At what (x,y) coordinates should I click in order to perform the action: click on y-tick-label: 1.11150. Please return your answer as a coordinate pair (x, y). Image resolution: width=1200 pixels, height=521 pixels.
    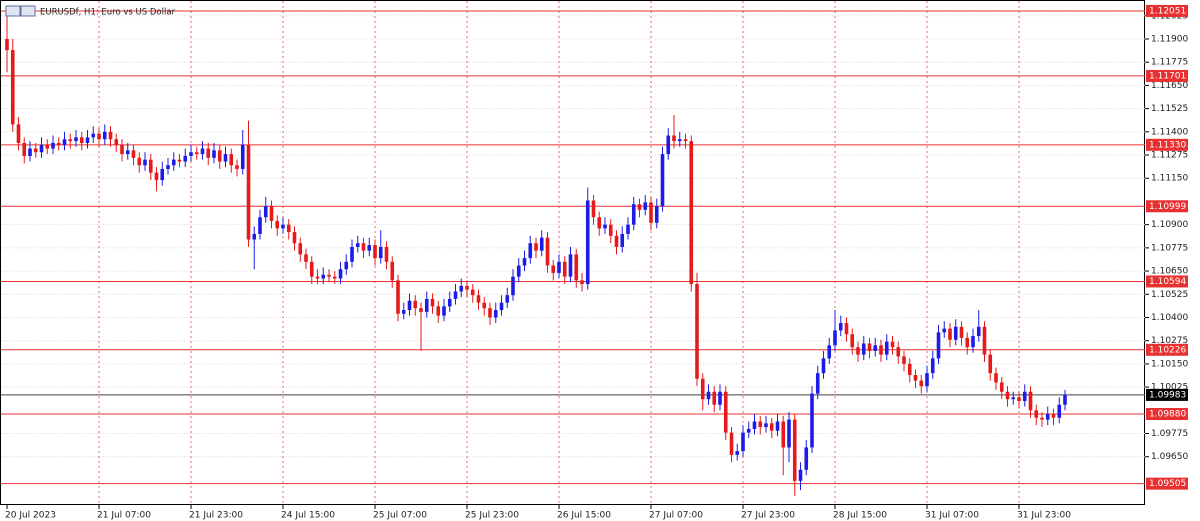
    Looking at the image, I should click on (1169, 179).